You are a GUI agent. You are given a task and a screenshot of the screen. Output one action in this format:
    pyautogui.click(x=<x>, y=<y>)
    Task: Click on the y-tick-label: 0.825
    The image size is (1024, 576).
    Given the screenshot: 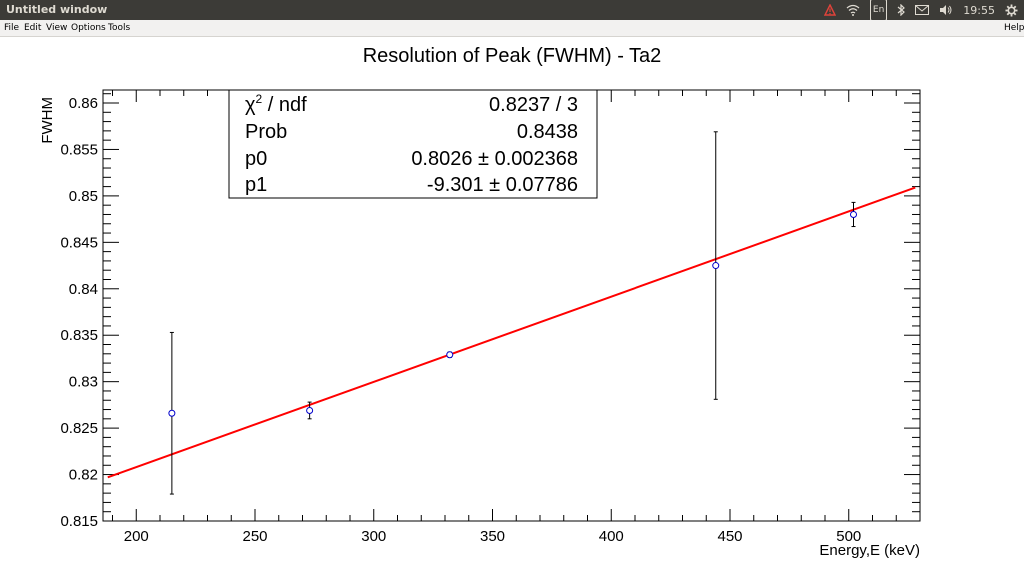 What is the action you would take?
    pyautogui.click(x=79, y=428)
    